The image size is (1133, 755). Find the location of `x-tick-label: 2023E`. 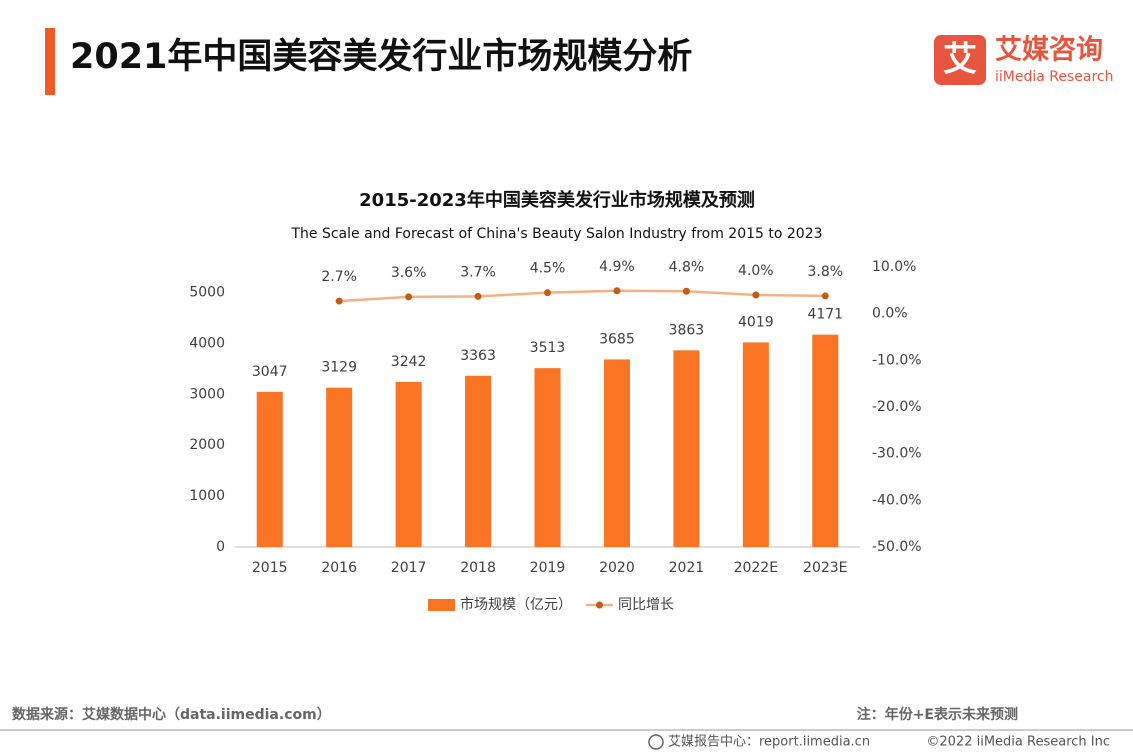

x-tick-label: 2023E is located at coordinates (825, 568).